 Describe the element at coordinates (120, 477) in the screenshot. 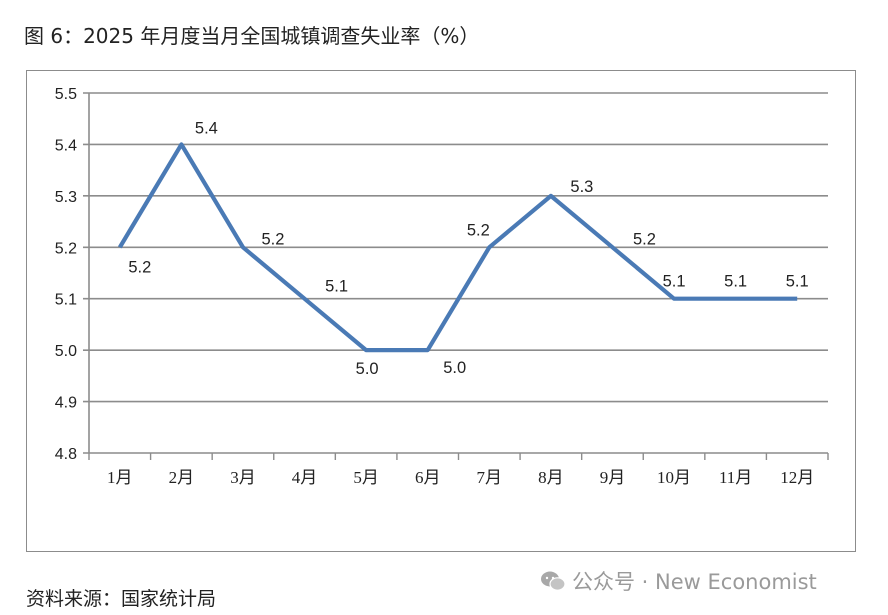

I see `x-tick-label: 1月` at that location.